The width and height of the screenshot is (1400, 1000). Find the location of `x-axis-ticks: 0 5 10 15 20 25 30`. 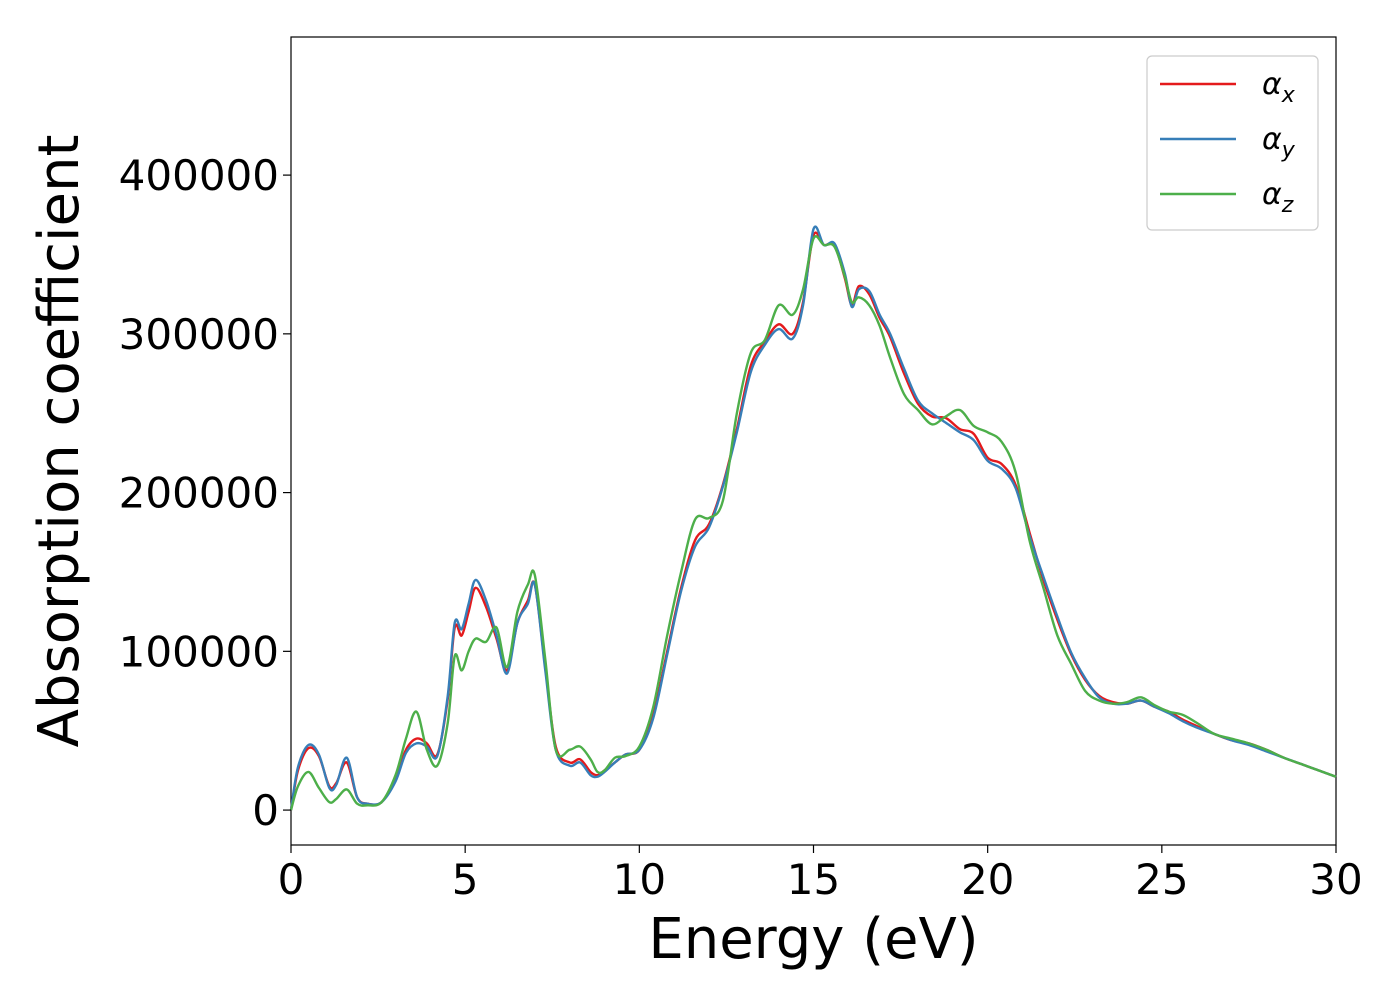

x-axis-ticks: 0 5 10 15 20 25 30 is located at coordinates (820, 874).